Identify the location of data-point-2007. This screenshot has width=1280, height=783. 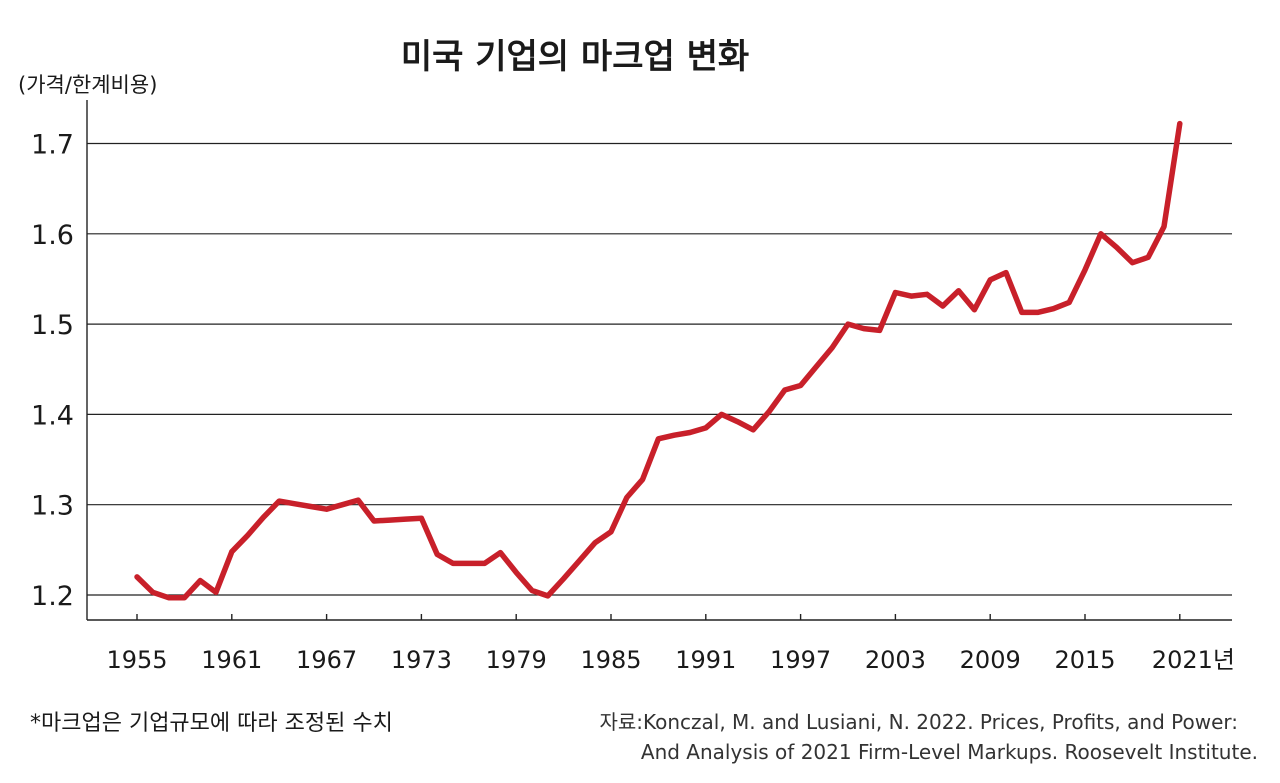
(958, 290).